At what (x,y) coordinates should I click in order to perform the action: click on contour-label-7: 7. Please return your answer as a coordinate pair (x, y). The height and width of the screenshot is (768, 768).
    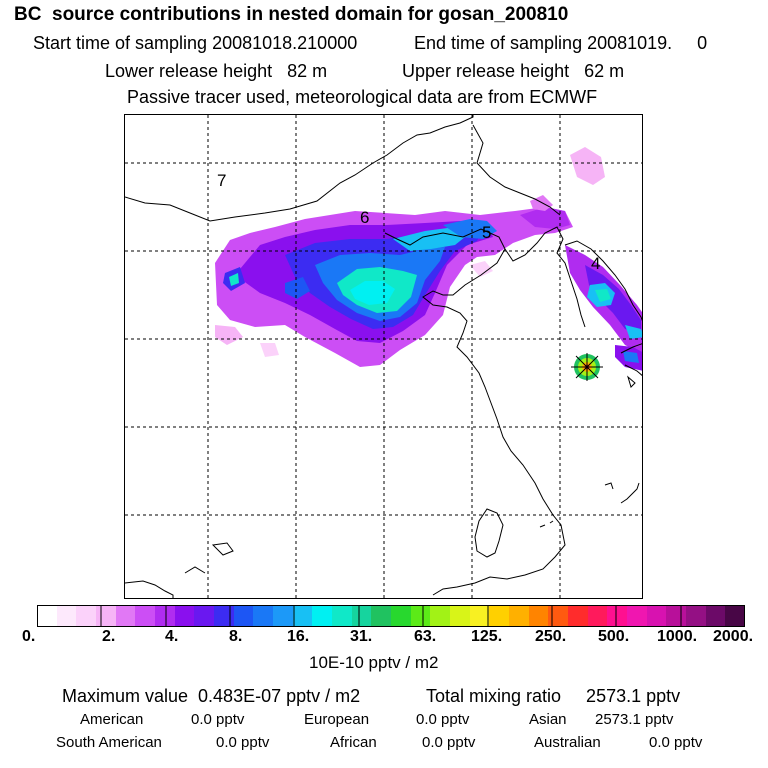
    Looking at the image, I should click on (221, 180).